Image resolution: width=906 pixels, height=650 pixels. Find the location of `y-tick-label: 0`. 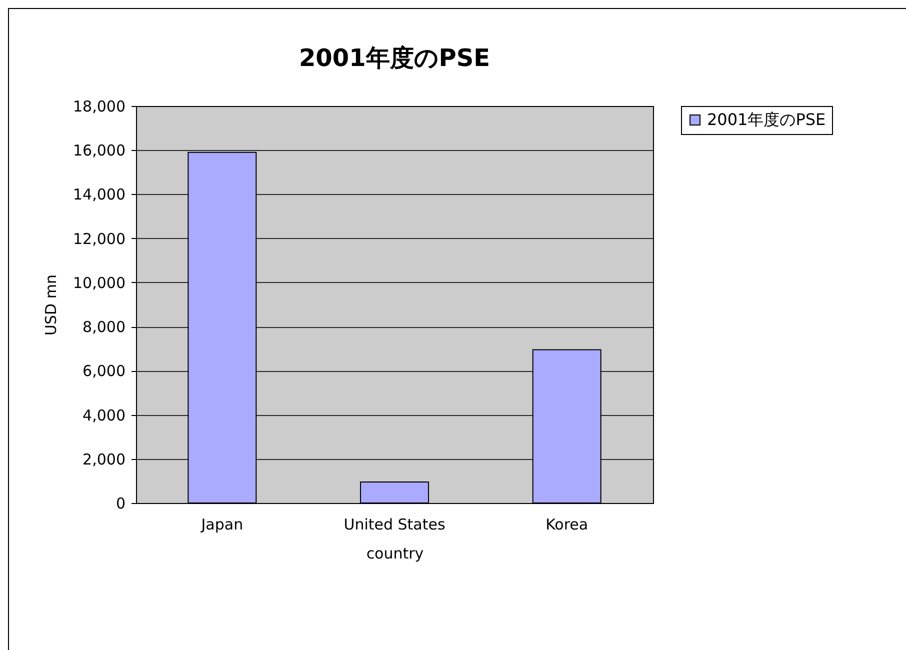

y-tick-label: 0 is located at coordinates (121, 503).